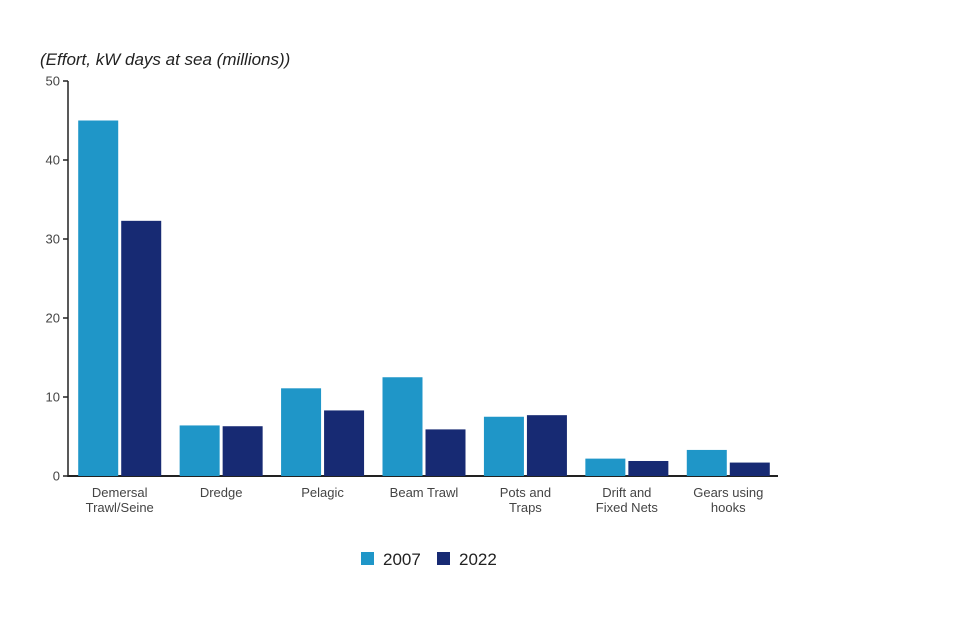  Describe the element at coordinates (728, 492) in the screenshot. I see `x-category-label: Gears using` at that location.